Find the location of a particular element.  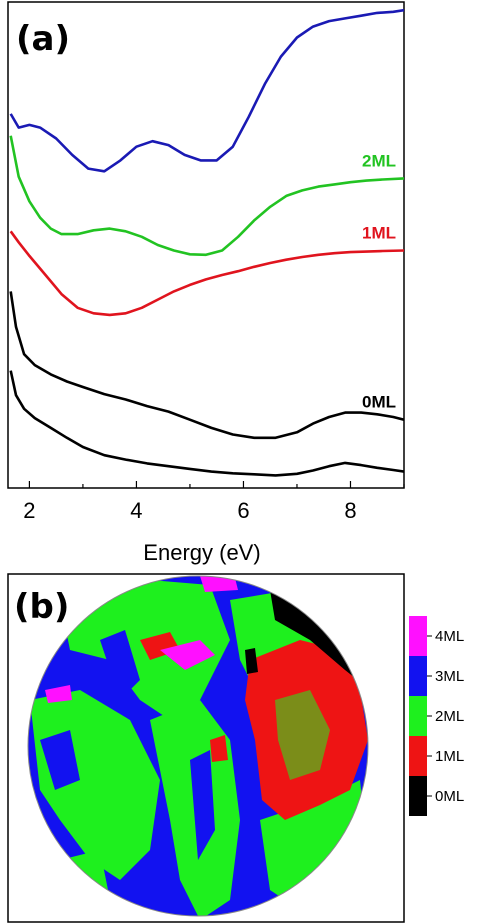

colorbar-segment-3ml is located at coordinates (418, 676).